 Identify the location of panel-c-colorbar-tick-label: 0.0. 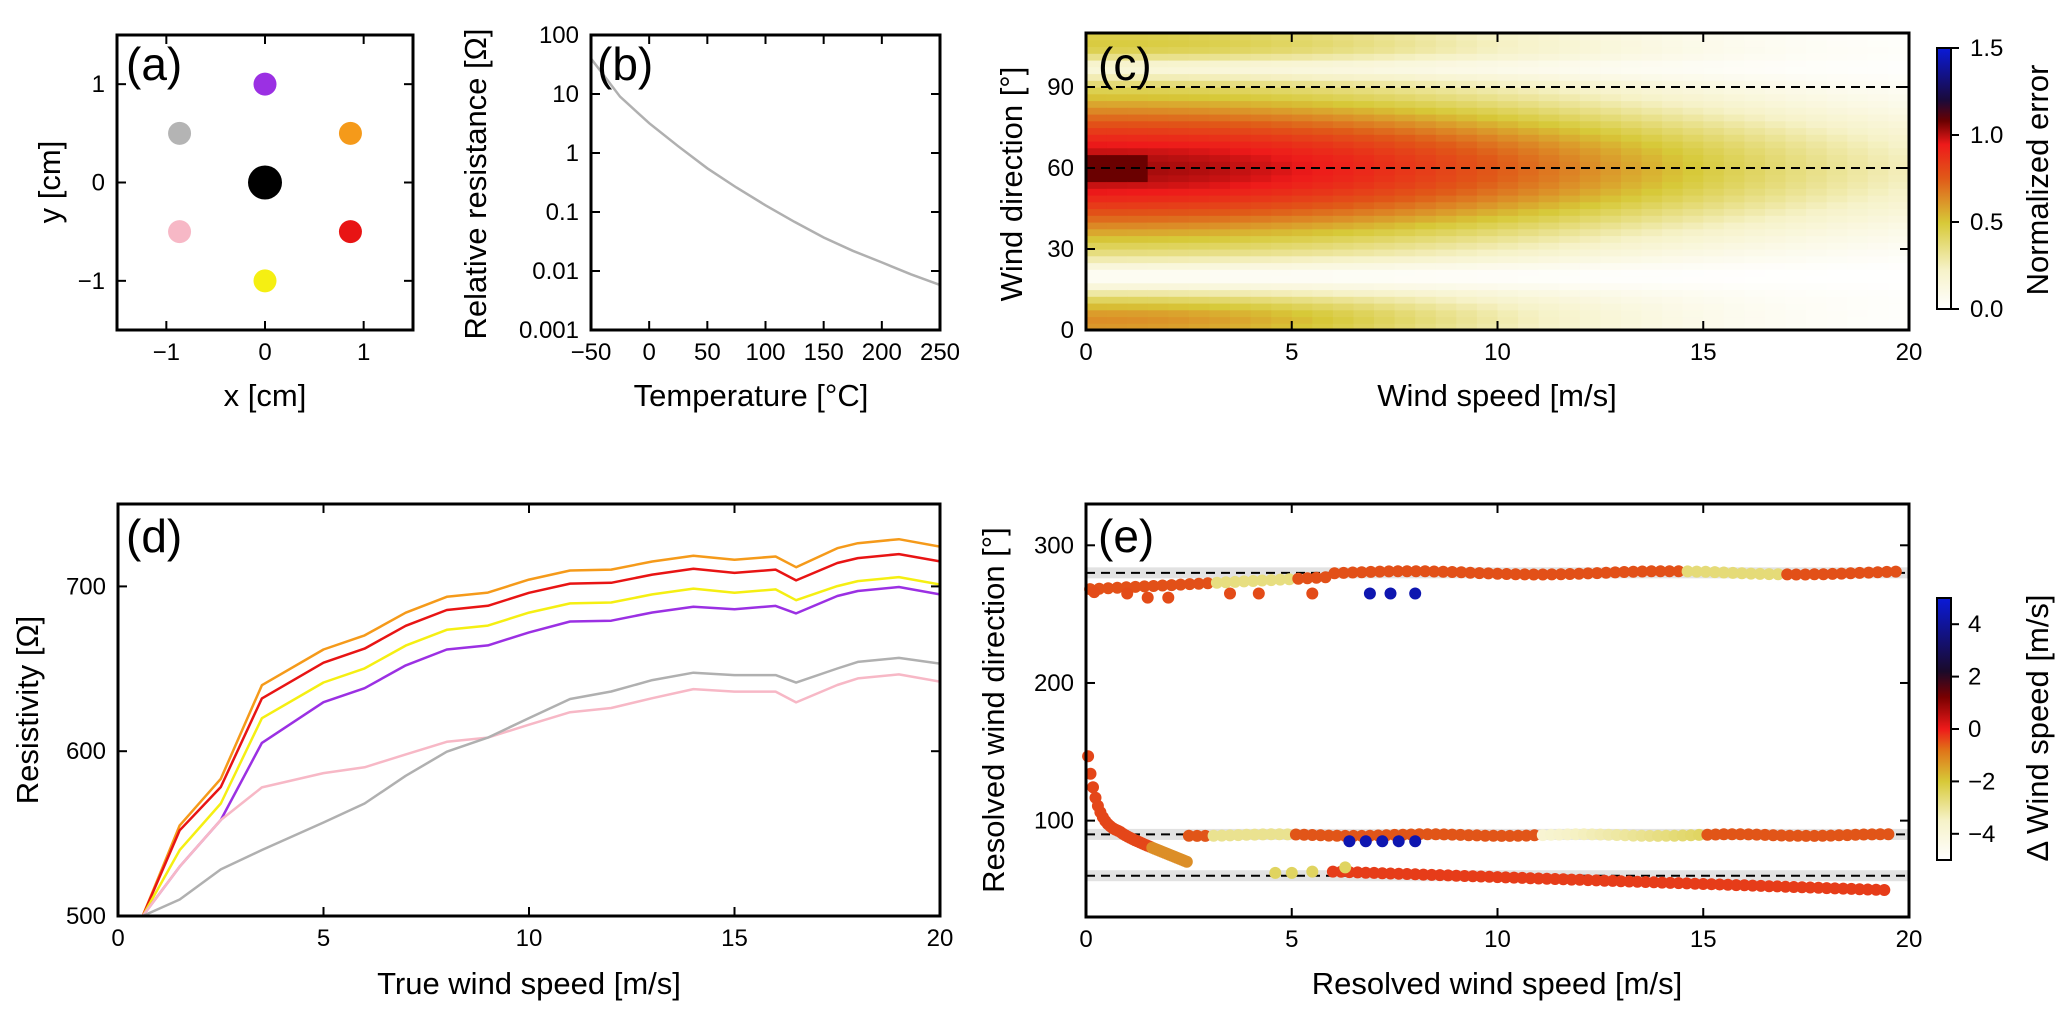
(1986, 309).